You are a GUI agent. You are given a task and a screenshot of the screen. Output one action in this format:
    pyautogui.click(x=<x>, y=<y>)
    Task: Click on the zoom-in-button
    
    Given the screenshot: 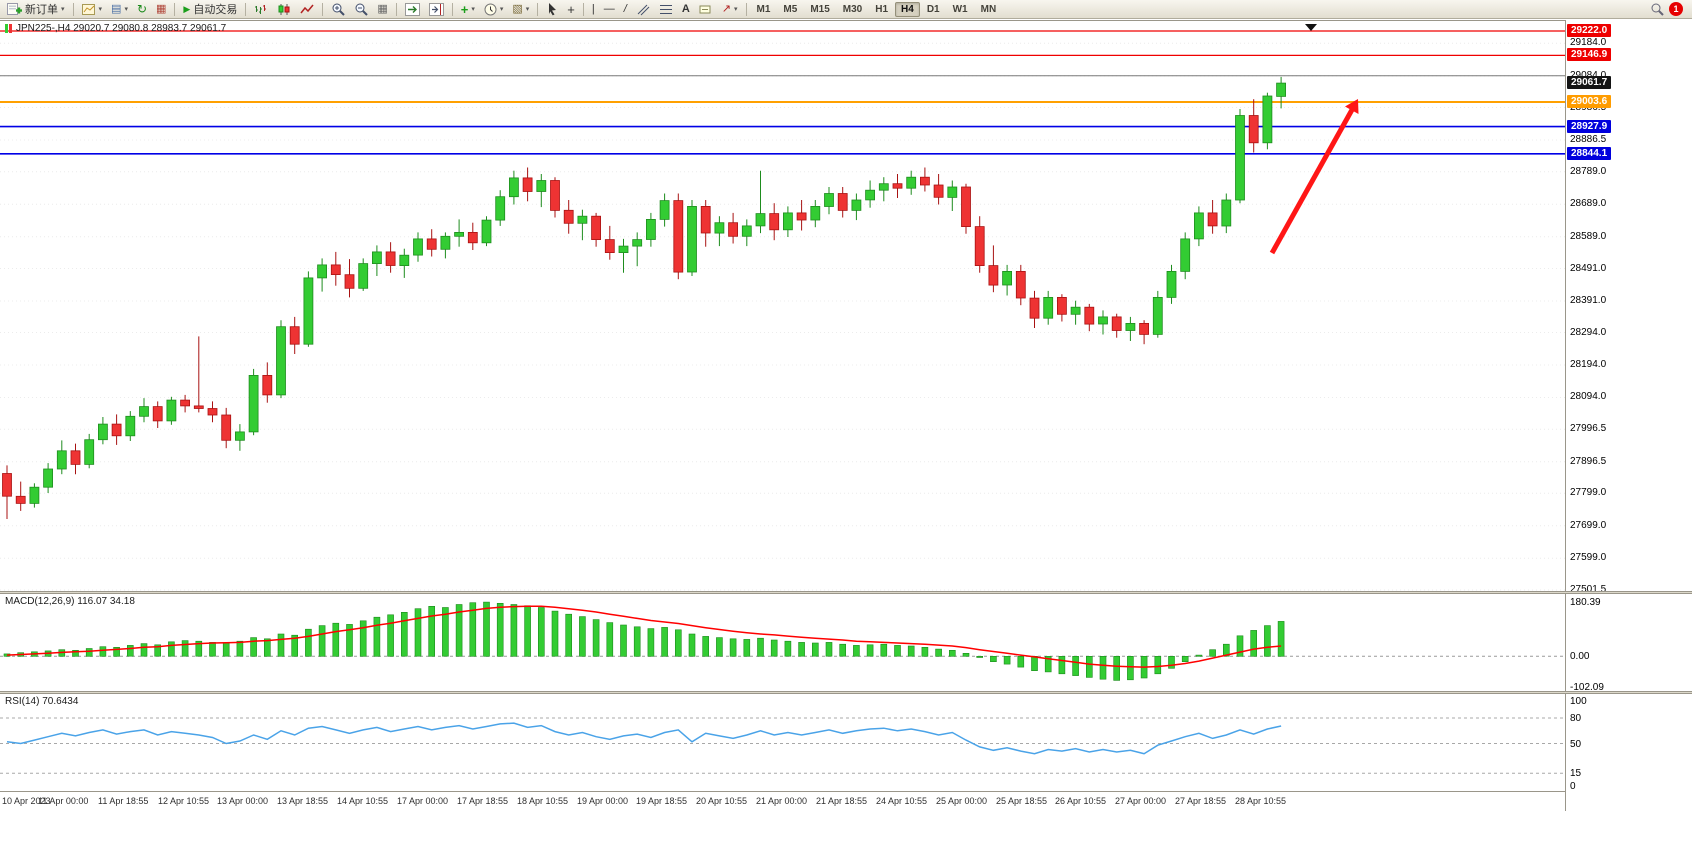 What is the action you would take?
    pyautogui.click(x=338, y=9)
    